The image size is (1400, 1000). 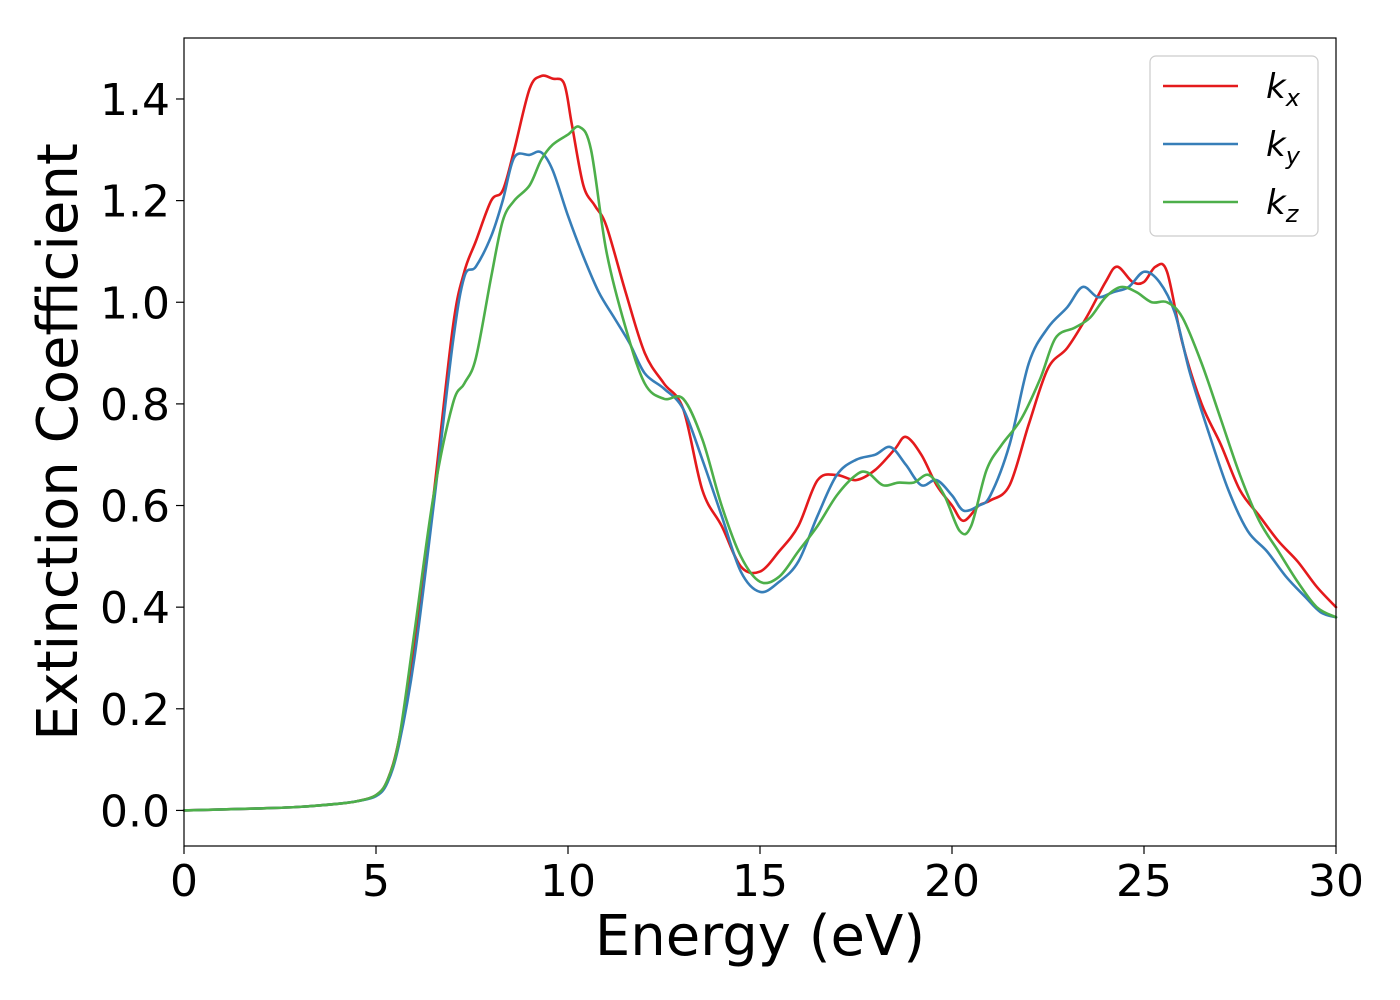 I want to click on x-tick-label: 0, so click(x=184, y=881).